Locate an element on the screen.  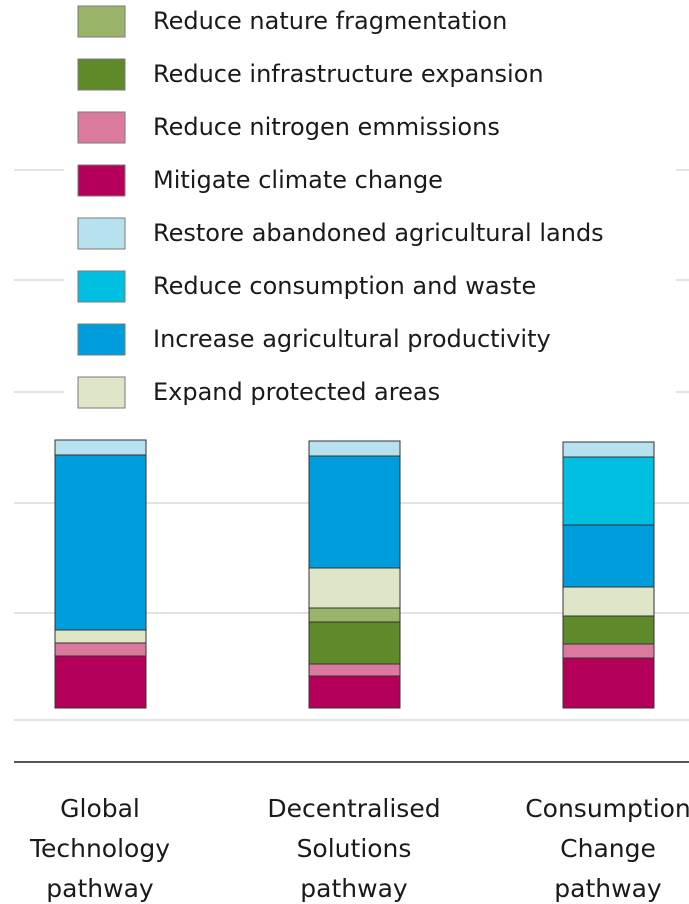
legend-label-reduce-consumption-and-waste: Reduce consumption and waste is located at coordinates (344, 286).